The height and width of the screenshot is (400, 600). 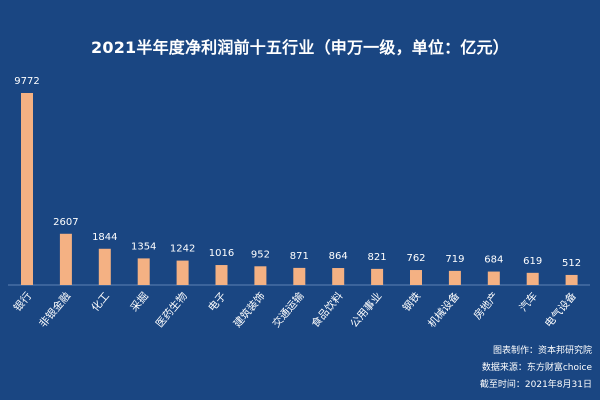 What do you see at coordinates (54, 309) in the screenshot?
I see `category-label-1: 非银金融` at bounding box center [54, 309].